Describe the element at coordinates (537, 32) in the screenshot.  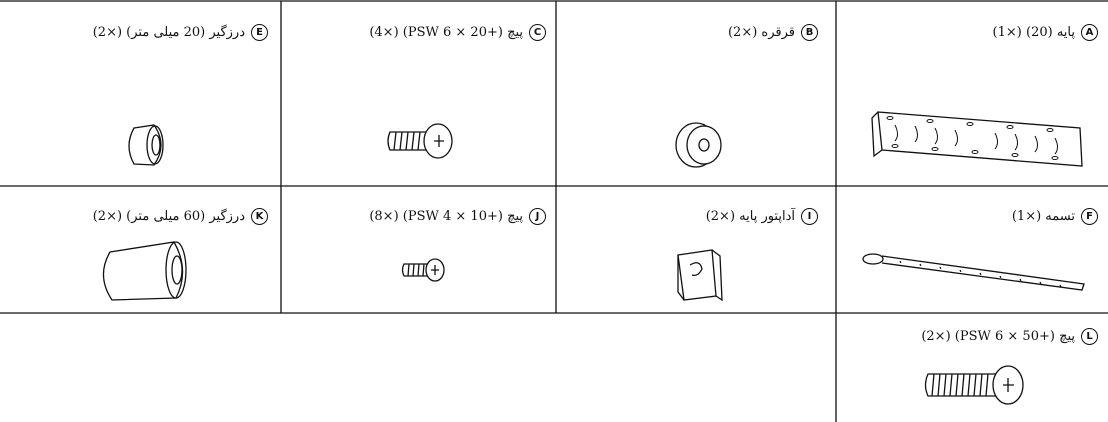
I see `part-letter: C` at that location.